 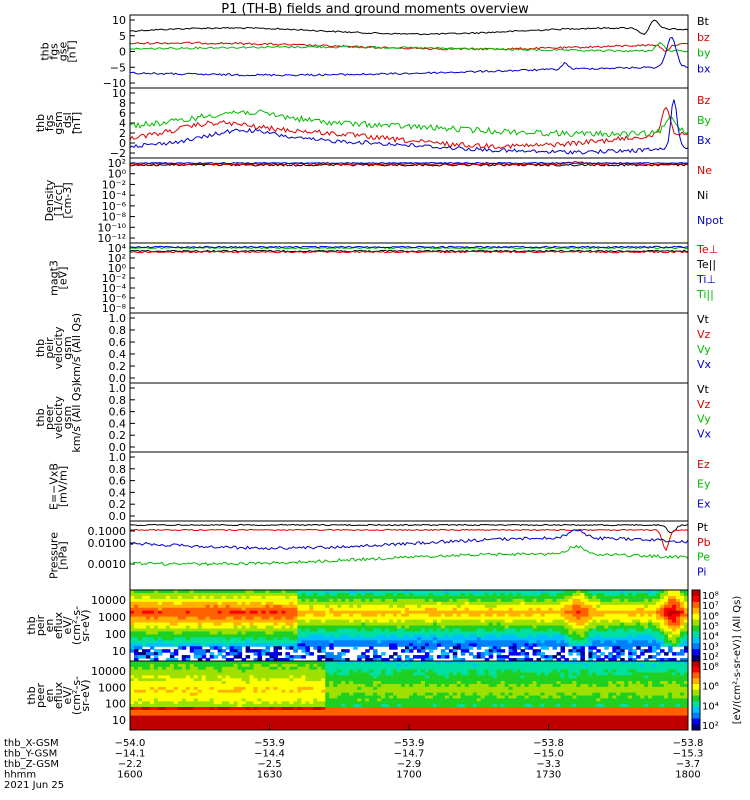 What do you see at coordinates (409, 123) in the screenshot?
I see `series-By` at bounding box center [409, 123].